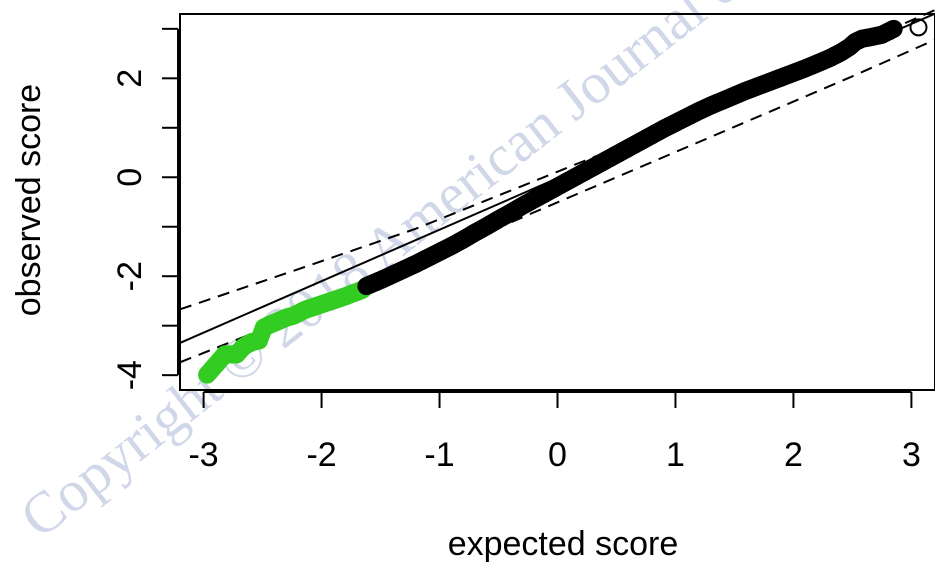  Describe the element at coordinates (130, 375) in the screenshot. I see `y-tick-label: -4` at that location.